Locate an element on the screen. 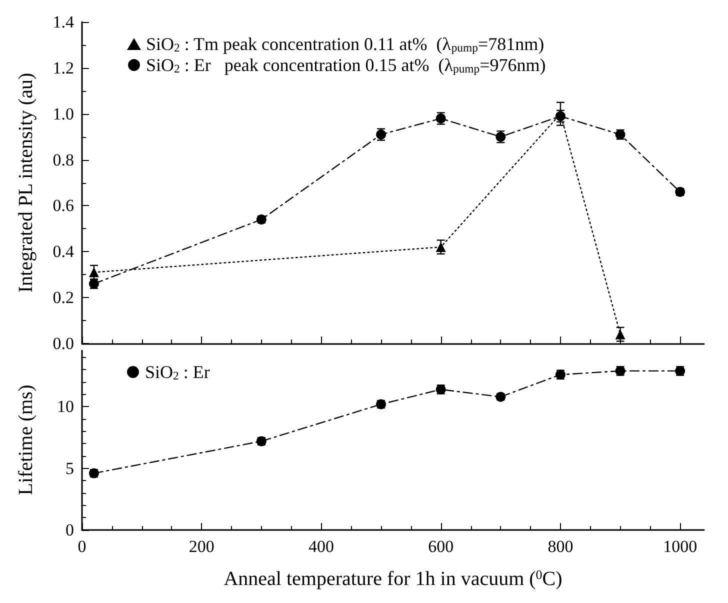 This screenshot has height=603, width=728. y-tick-label: 0.8 is located at coordinates (63, 160).